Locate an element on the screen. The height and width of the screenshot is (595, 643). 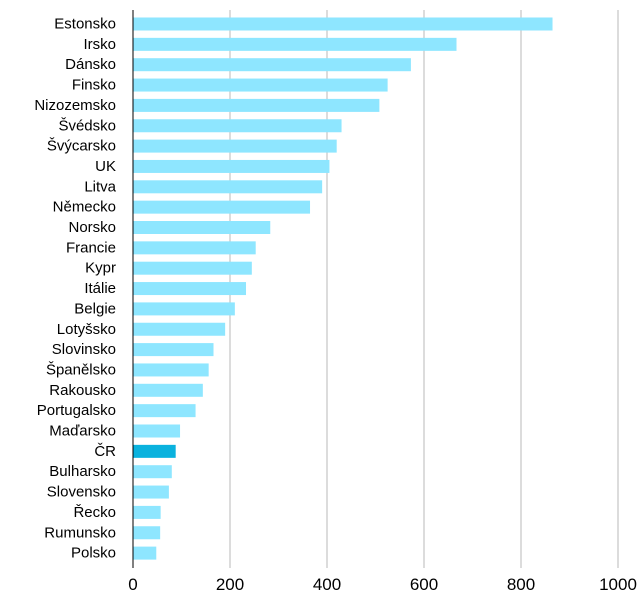
category-label: ČR is located at coordinates (105, 451).